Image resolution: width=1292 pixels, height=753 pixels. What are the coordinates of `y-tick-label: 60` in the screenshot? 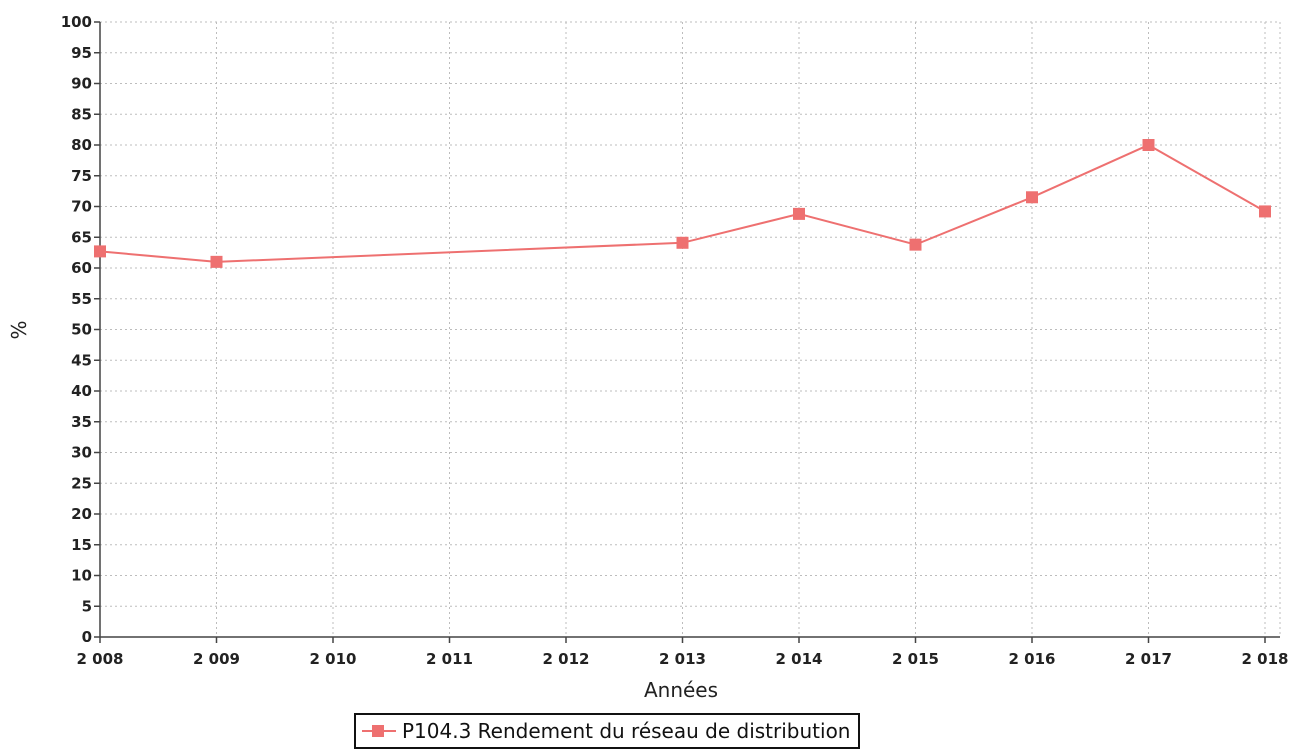 It's located at (81, 268).